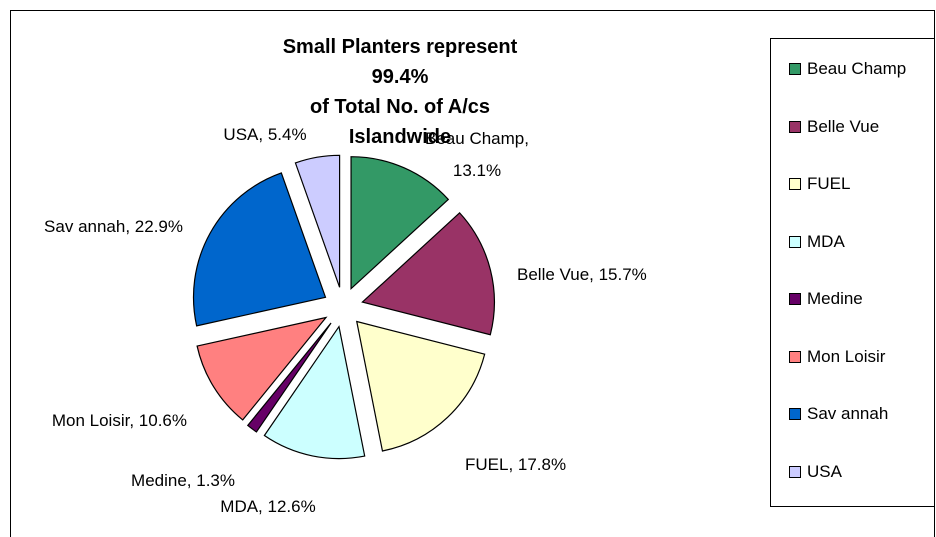 This screenshot has height=537, width=936. What do you see at coordinates (582, 274) in the screenshot?
I see `data-label-belle-vue: Belle Vue, 15.7%` at bounding box center [582, 274].